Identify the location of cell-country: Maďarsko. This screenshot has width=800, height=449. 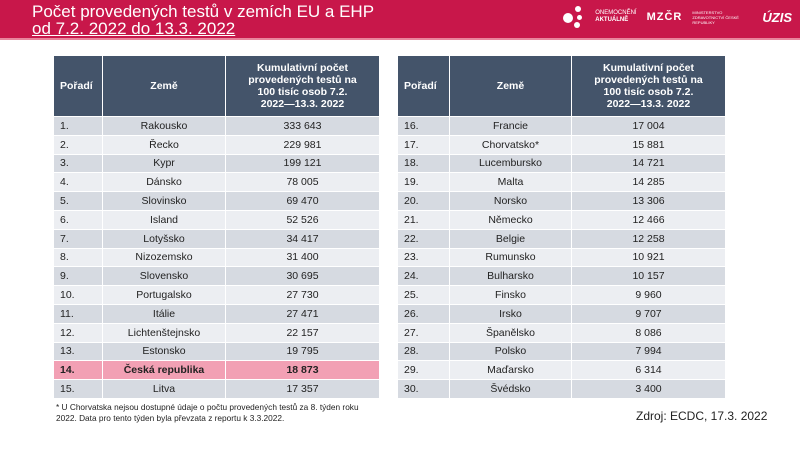
(510, 370).